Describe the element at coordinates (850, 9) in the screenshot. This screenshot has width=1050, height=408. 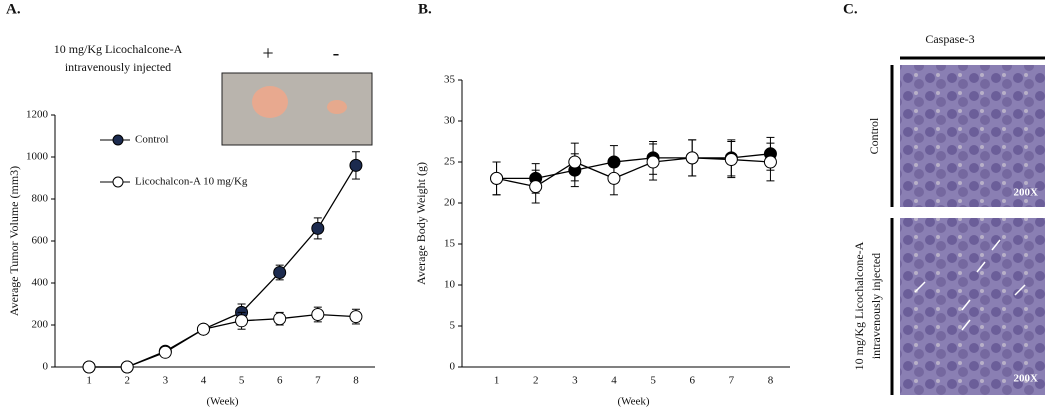
I see `panel-label: C.` at that location.